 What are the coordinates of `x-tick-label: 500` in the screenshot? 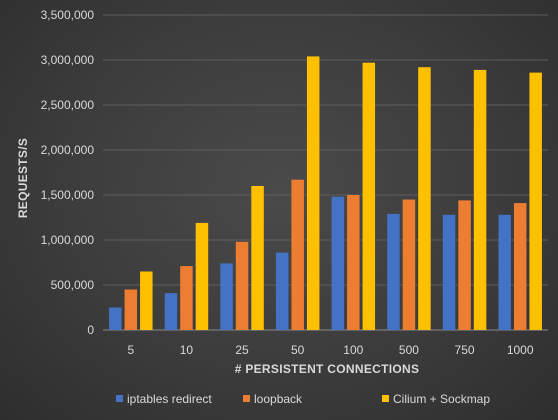 It's located at (409, 350).